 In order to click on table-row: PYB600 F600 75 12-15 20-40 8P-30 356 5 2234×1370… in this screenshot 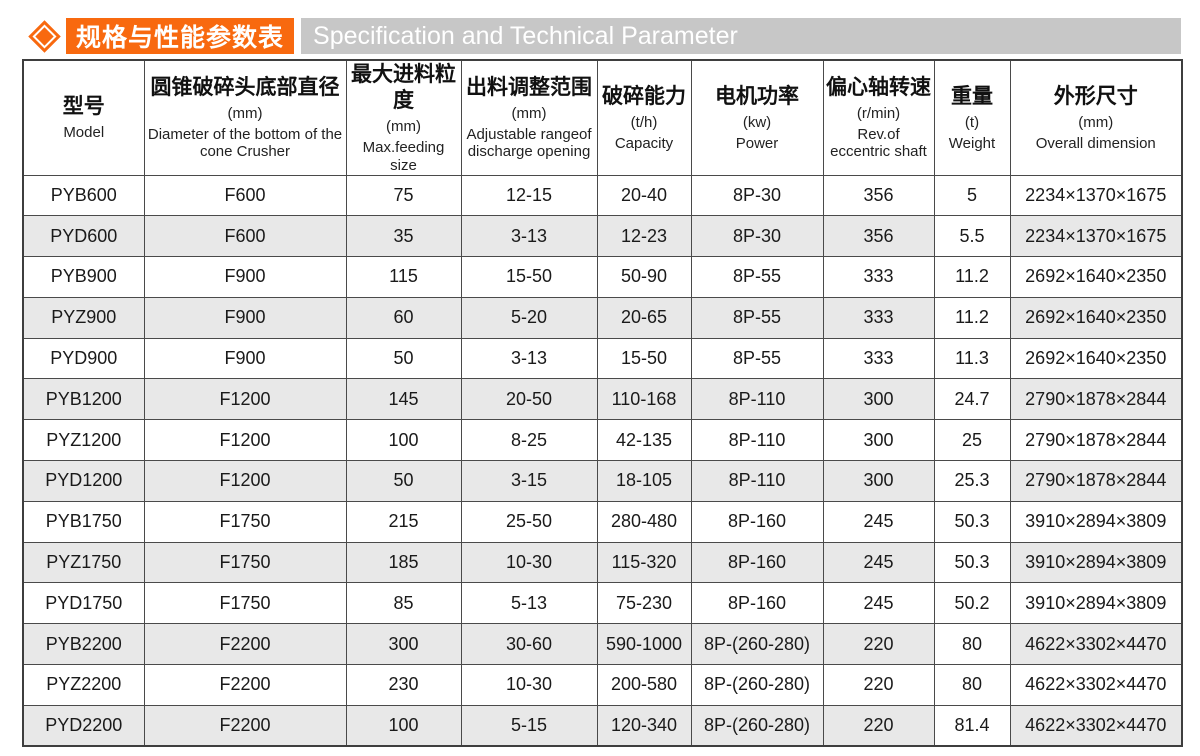, I will do `click(602, 195)`.